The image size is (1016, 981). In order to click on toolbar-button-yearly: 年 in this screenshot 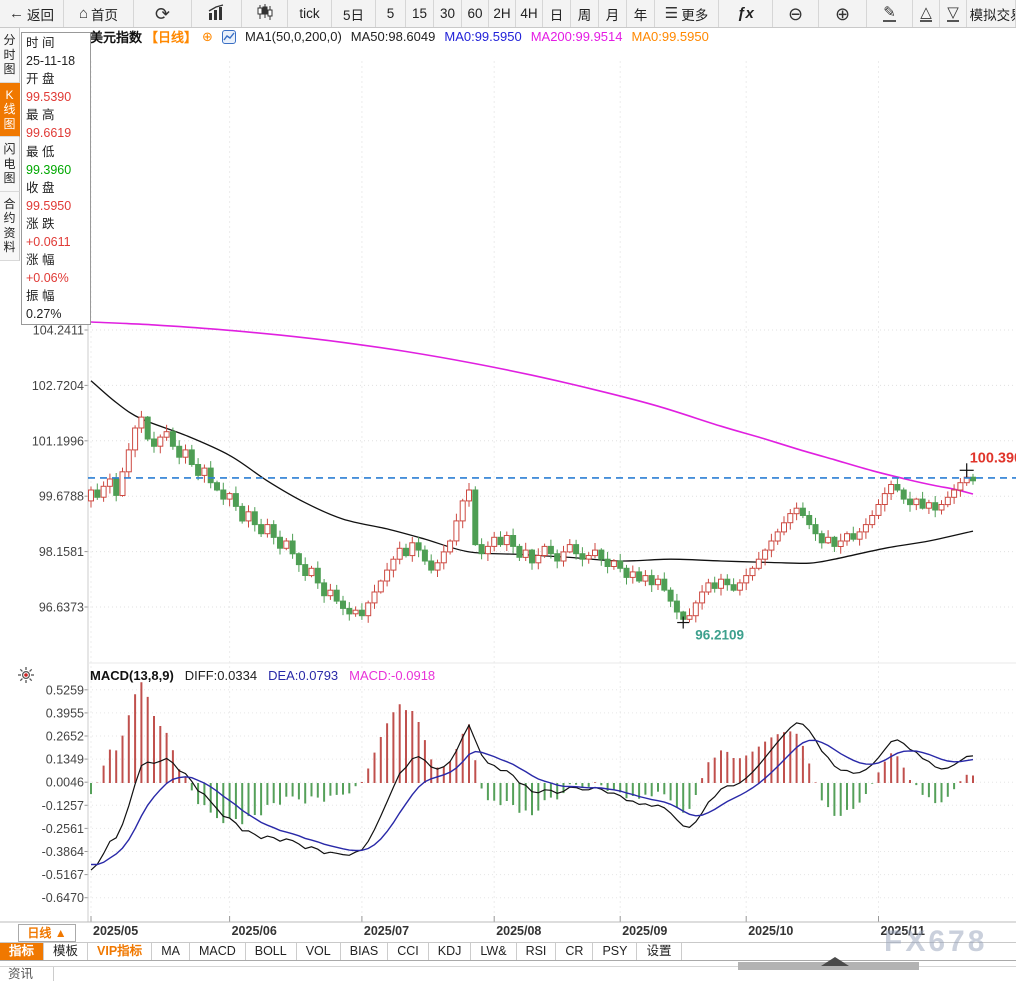, I will do `click(641, 13)`.